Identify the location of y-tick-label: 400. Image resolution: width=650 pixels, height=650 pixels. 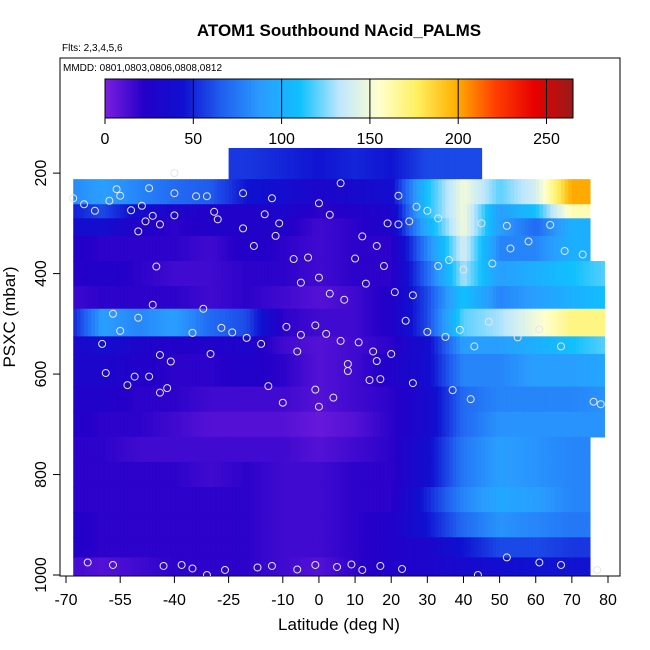
(41, 273).